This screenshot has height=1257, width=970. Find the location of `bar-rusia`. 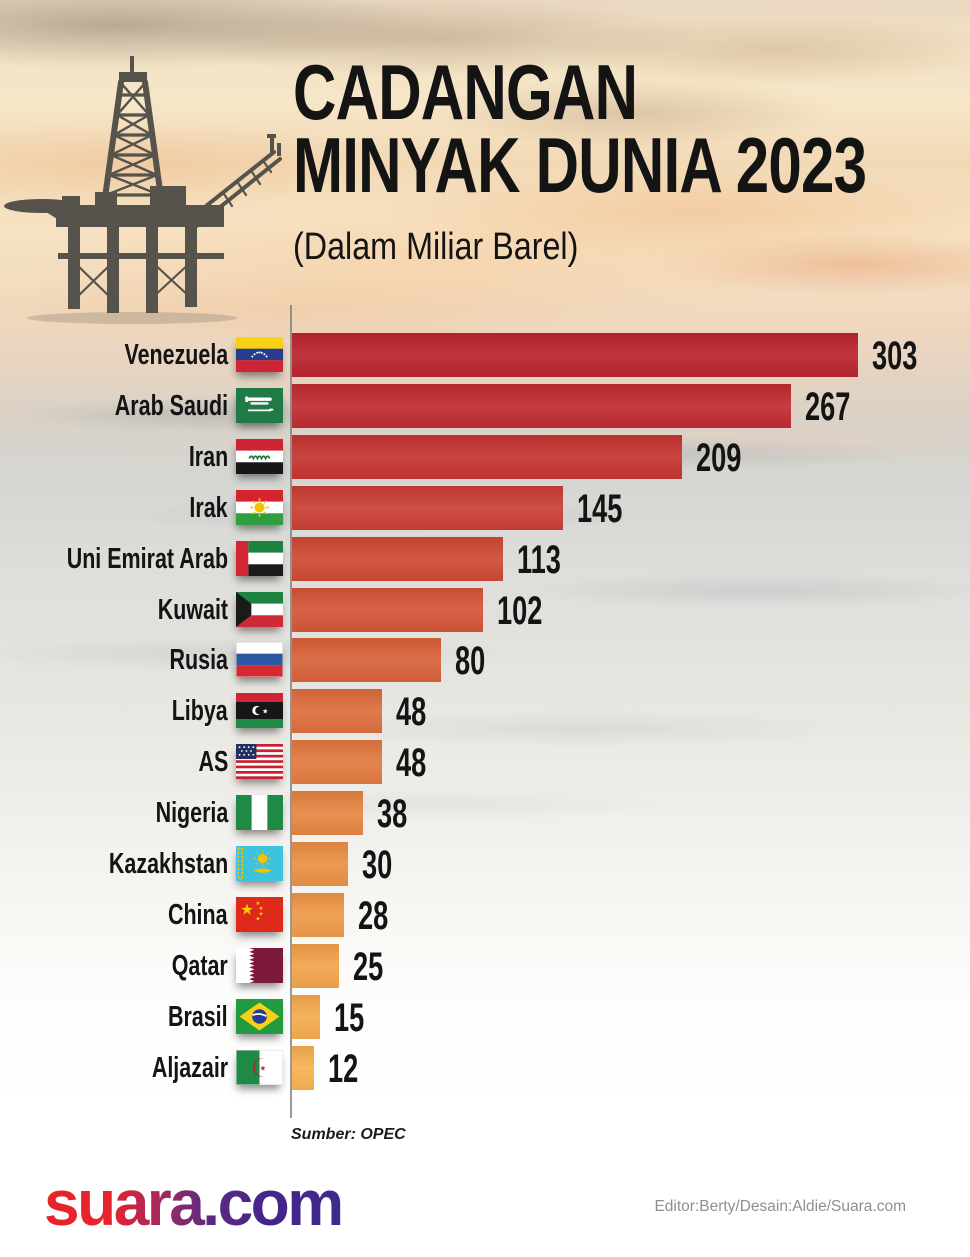

bar-rusia is located at coordinates (366, 660).